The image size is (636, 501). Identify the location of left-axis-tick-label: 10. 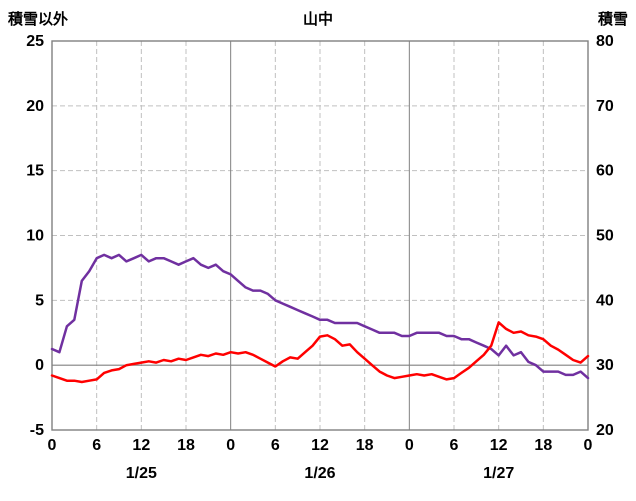
(35, 236).